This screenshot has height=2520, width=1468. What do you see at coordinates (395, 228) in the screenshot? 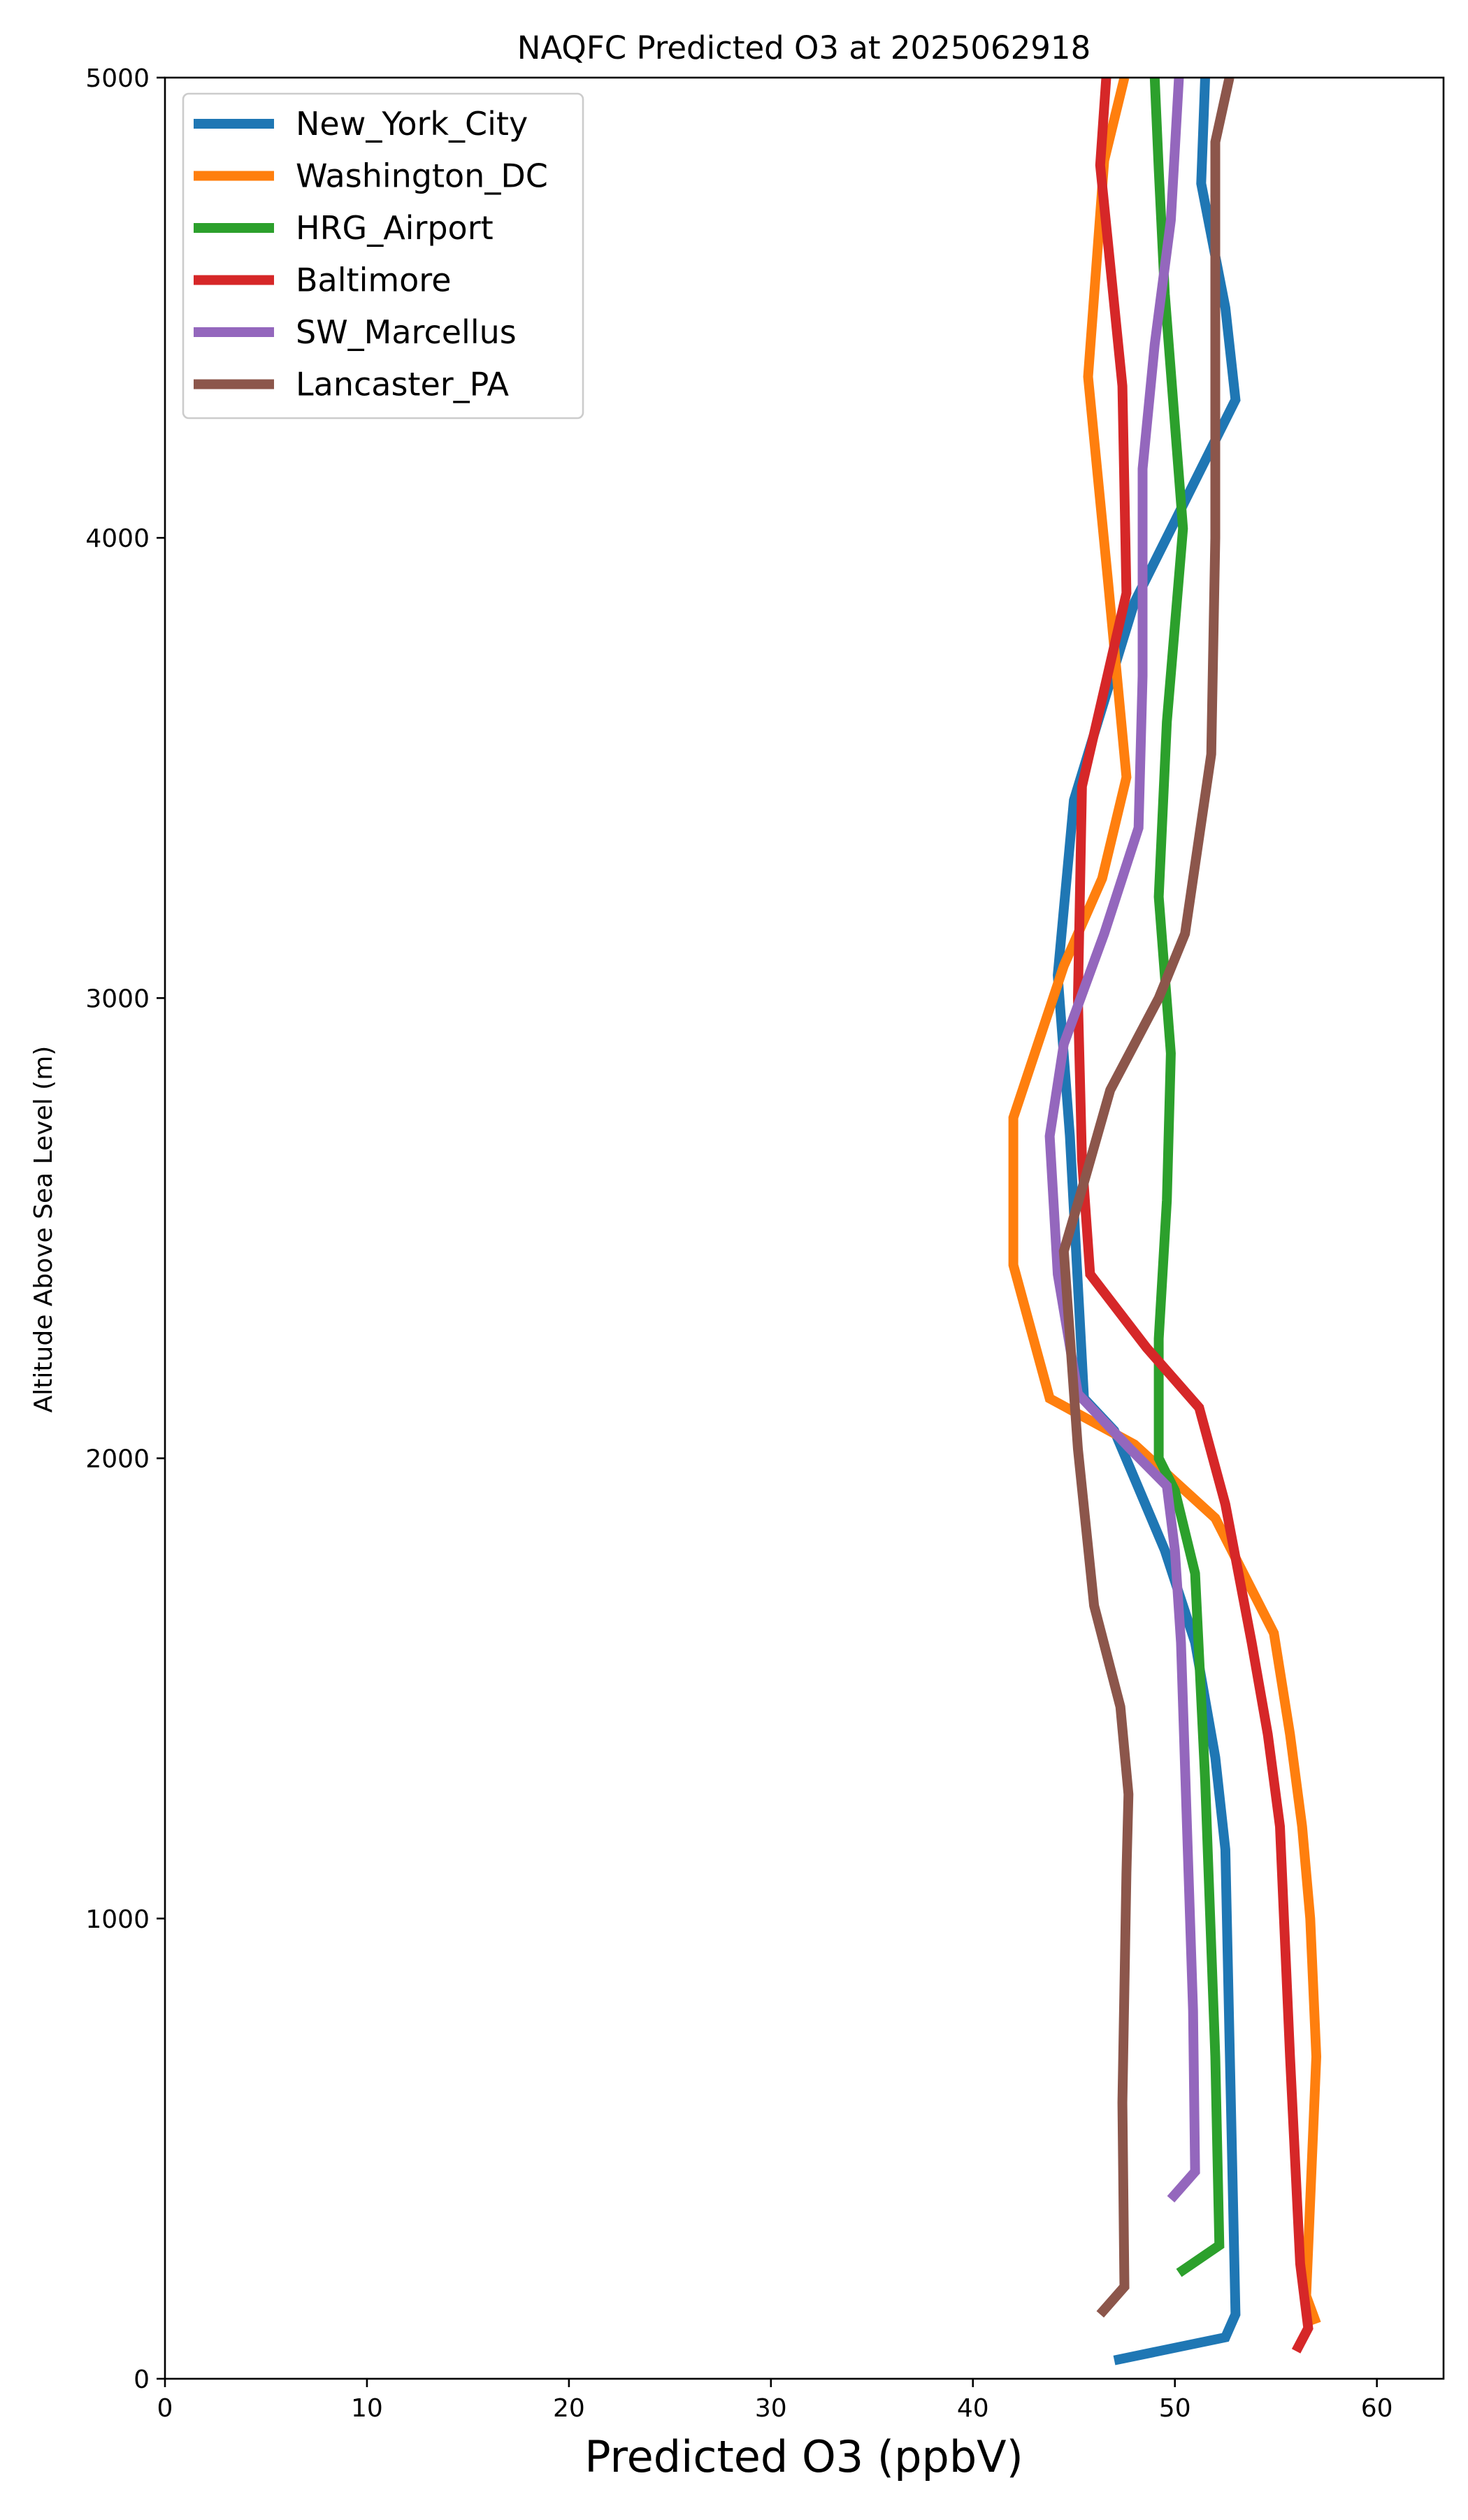
I see `legend-label-hrg-airport: HRG_Airport` at bounding box center [395, 228].